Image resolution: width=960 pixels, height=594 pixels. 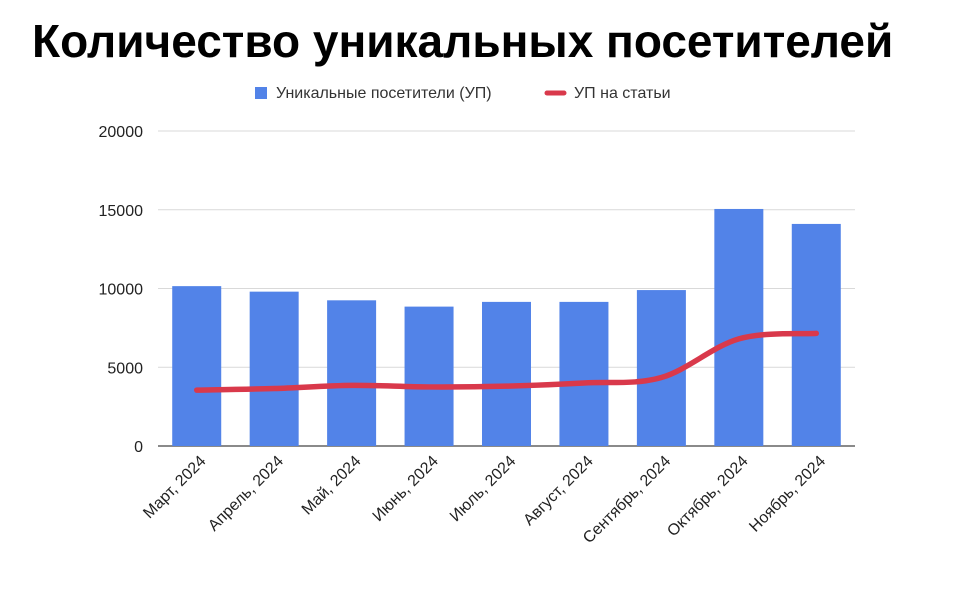 I want to click on y-tick-label: 0, so click(x=138, y=447).